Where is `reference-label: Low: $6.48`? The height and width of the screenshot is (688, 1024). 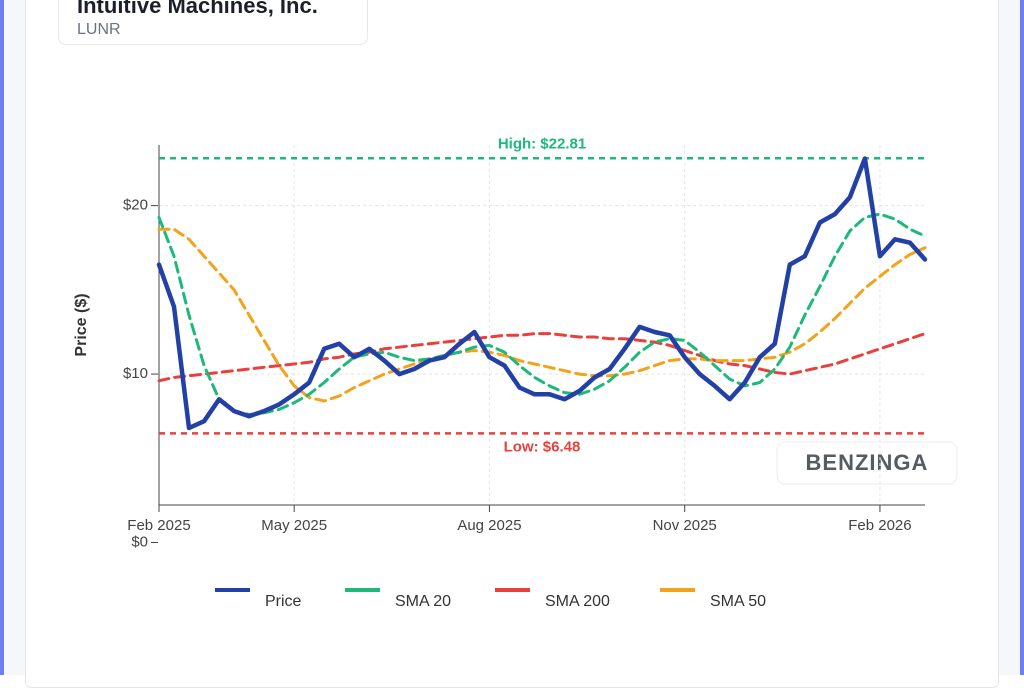
reference-label: Low: $6.48 is located at coordinates (542, 446).